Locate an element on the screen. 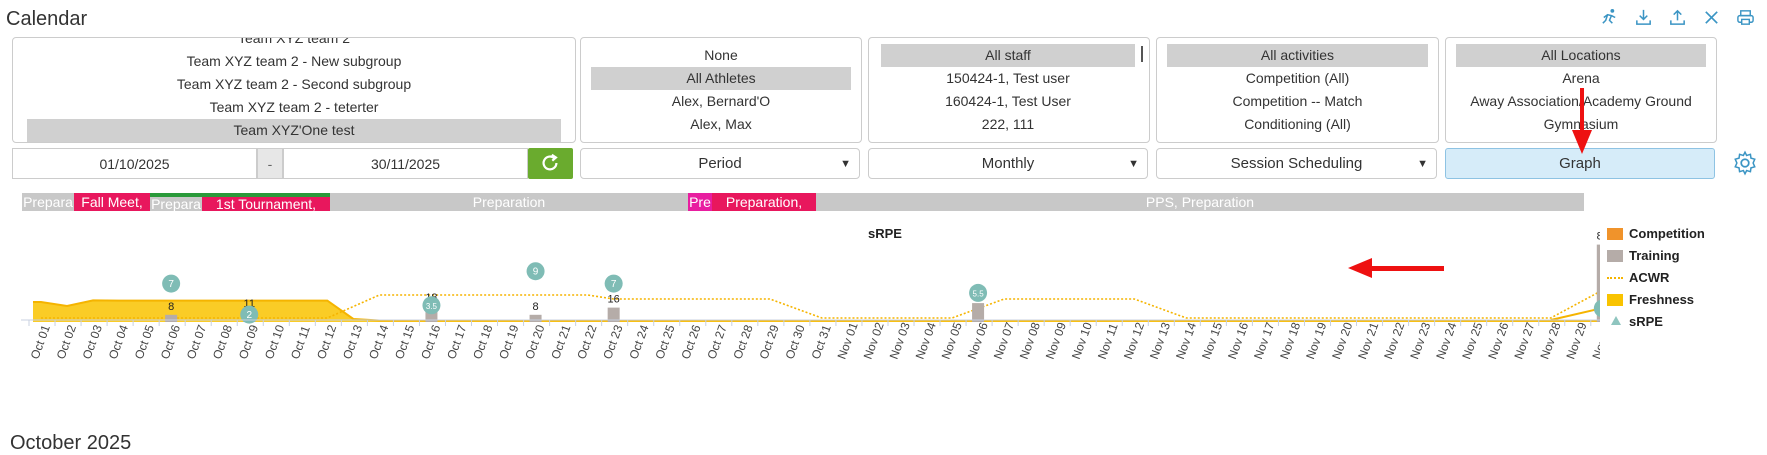  phase-segment: Fall Meet, is located at coordinates (112, 202).